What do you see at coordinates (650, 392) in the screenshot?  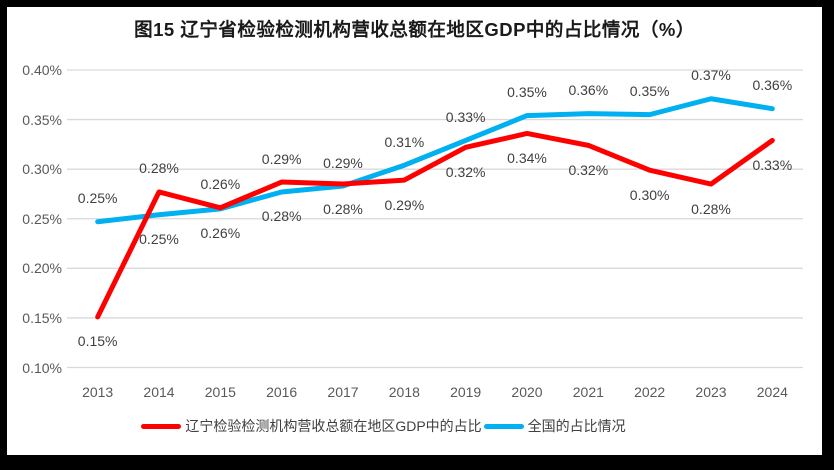 I see `x-axis-tick-label: 2022` at bounding box center [650, 392].